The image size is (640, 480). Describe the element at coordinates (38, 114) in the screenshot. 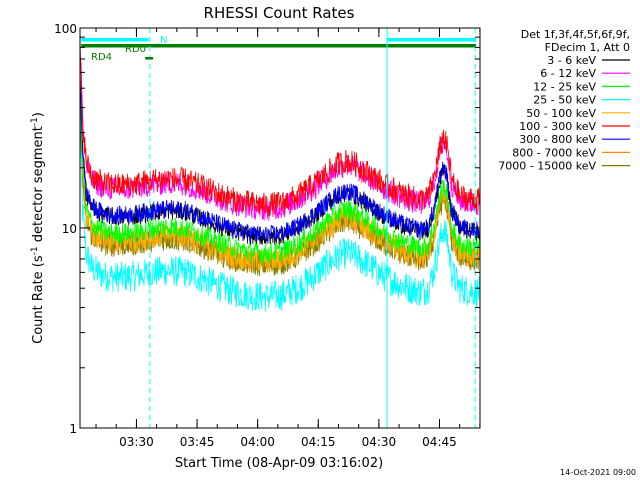

I see `y-axis-label-end: )` at that location.